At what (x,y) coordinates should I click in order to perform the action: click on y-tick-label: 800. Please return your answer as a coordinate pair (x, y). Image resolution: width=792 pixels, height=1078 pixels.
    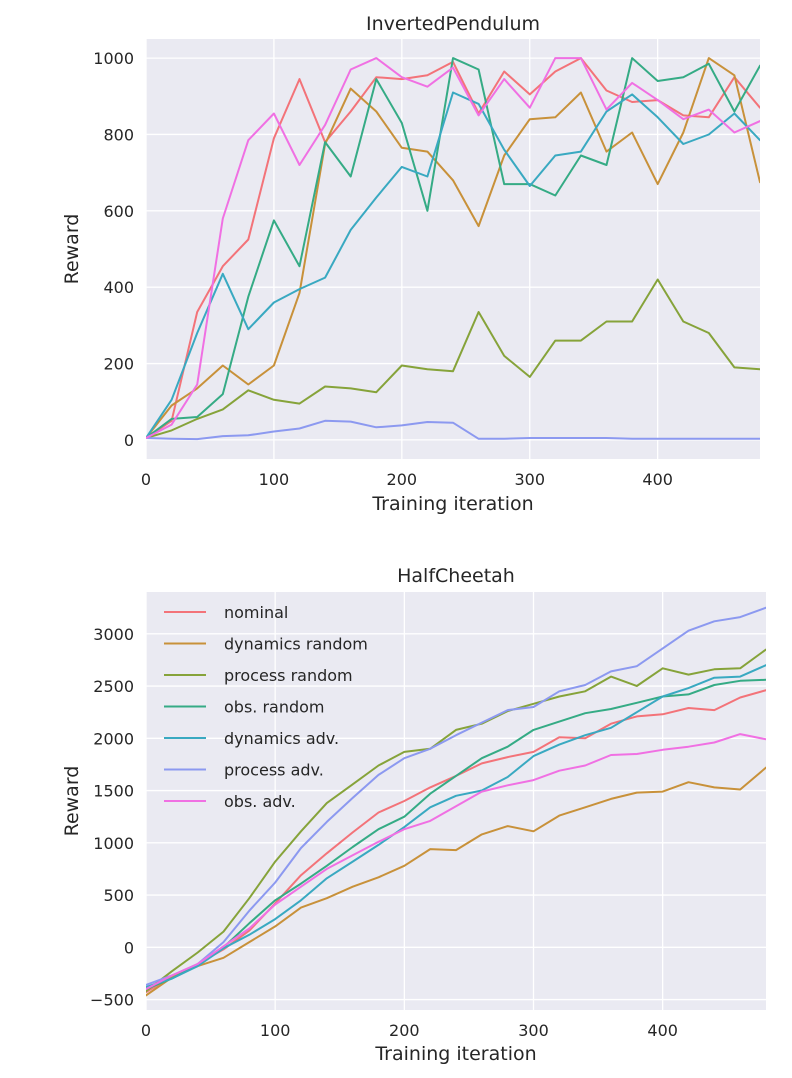
    Looking at the image, I should click on (118, 134).